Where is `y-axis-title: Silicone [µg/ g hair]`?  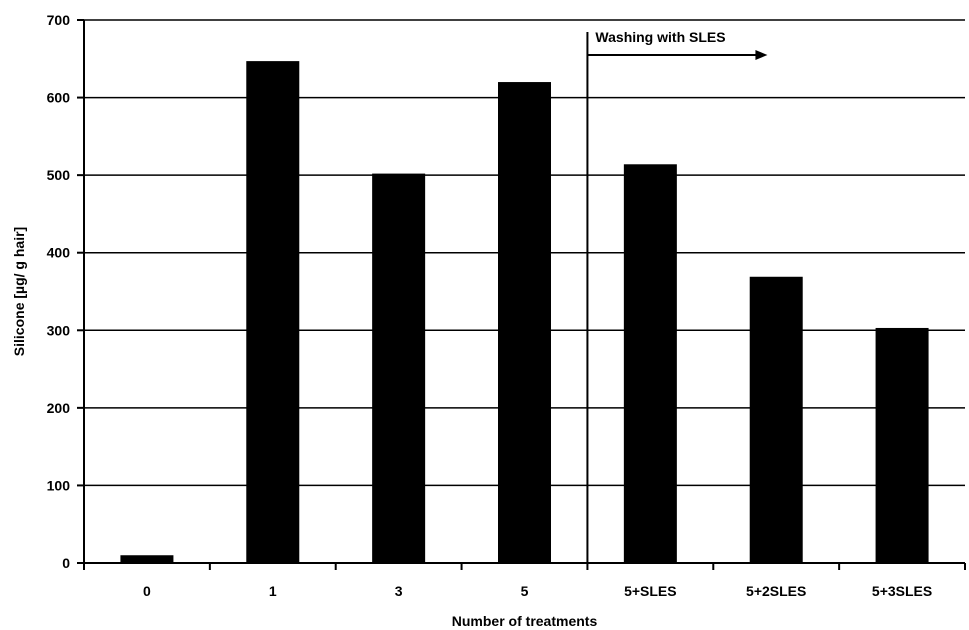
y-axis-title: Silicone [µg/ g hair] is located at coordinates (19, 291).